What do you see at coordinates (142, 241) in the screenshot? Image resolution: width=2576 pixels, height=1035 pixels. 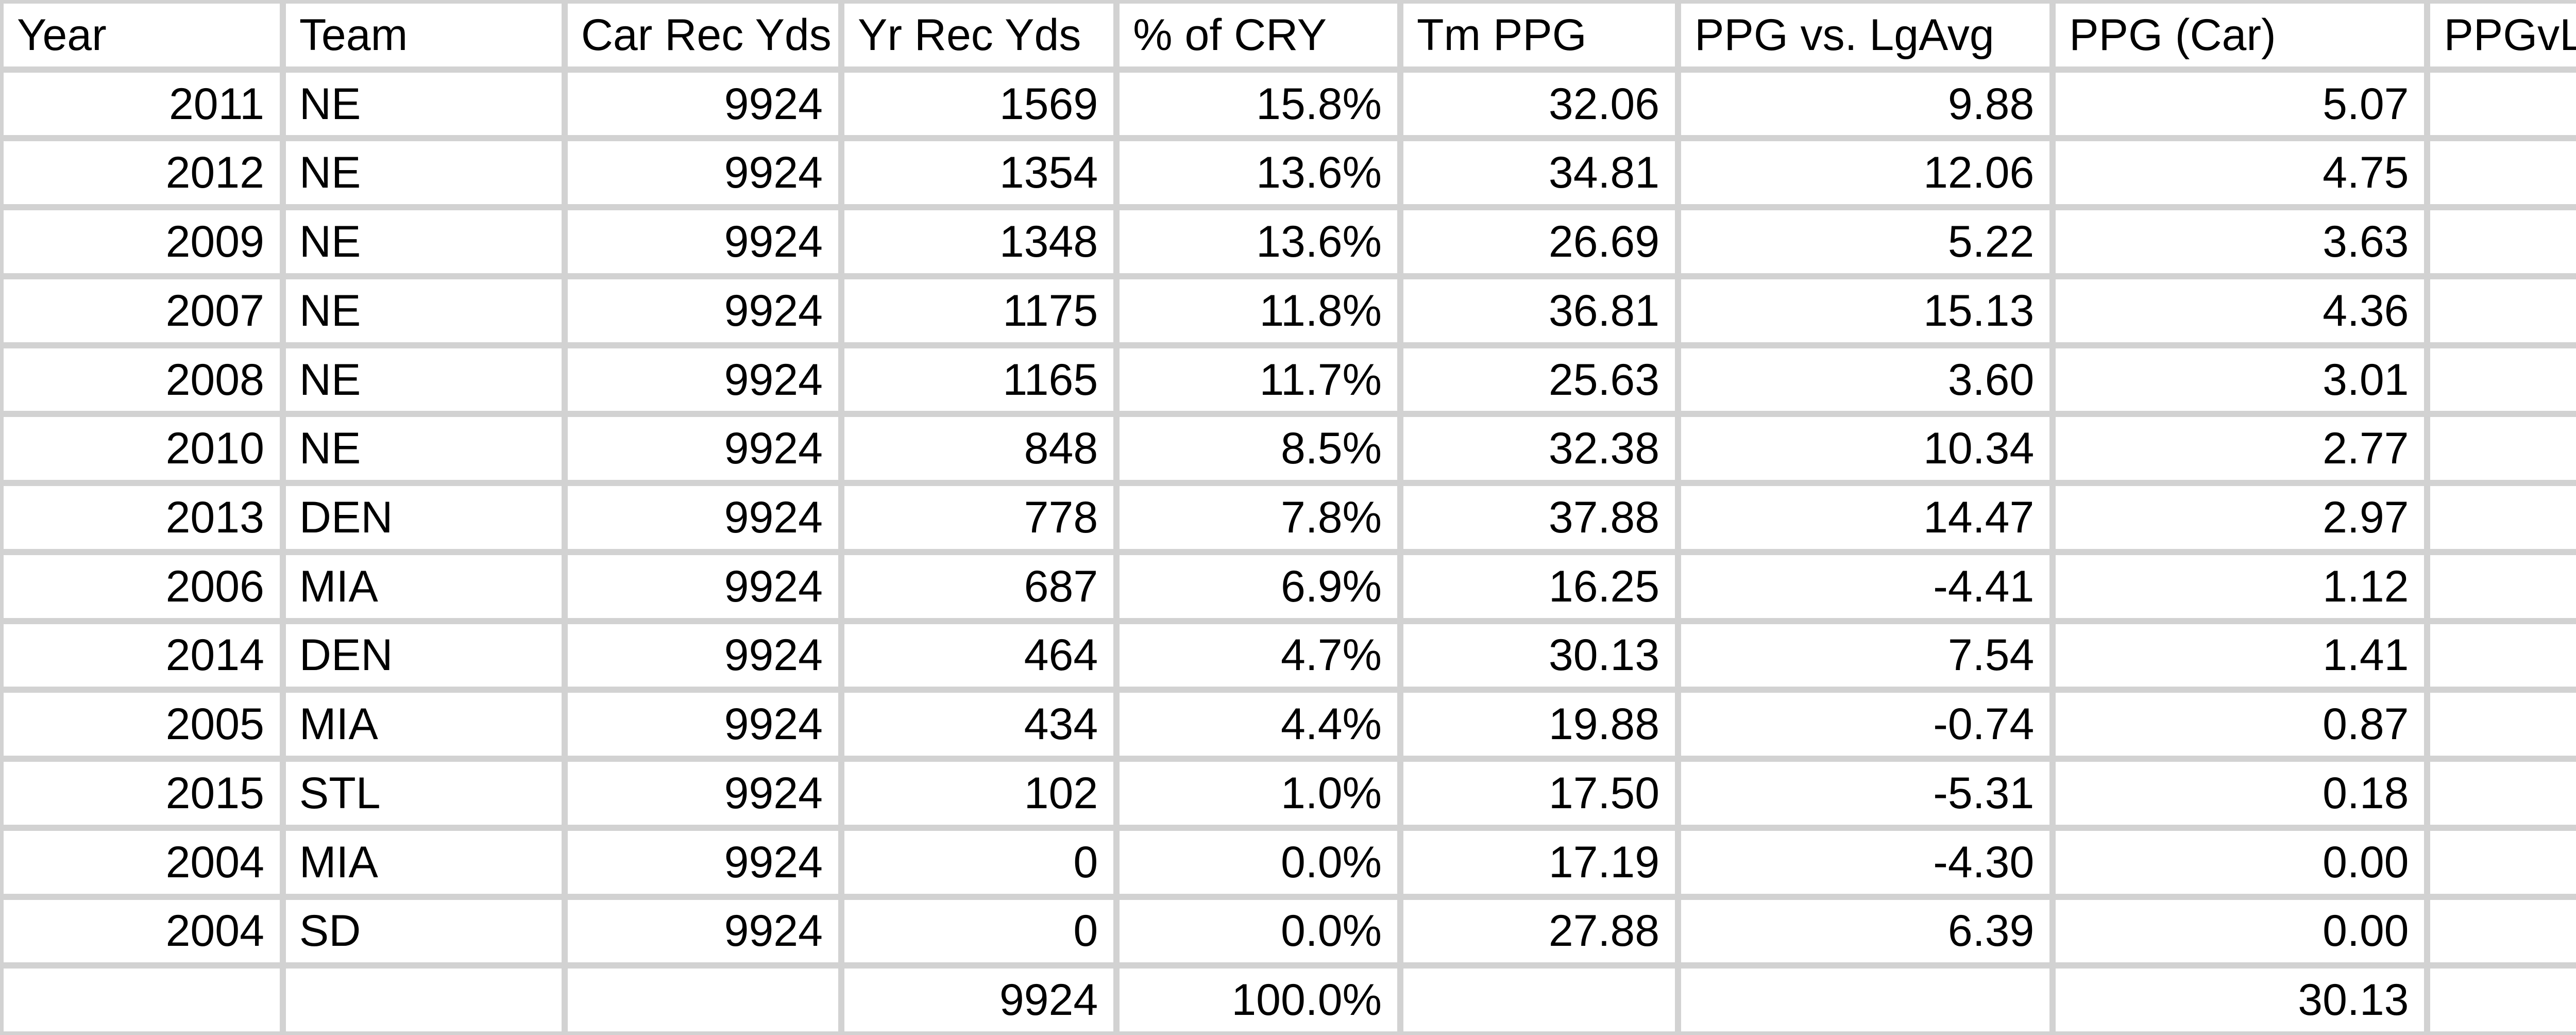 I see `cell: 2009` at bounding box center [142, 241].